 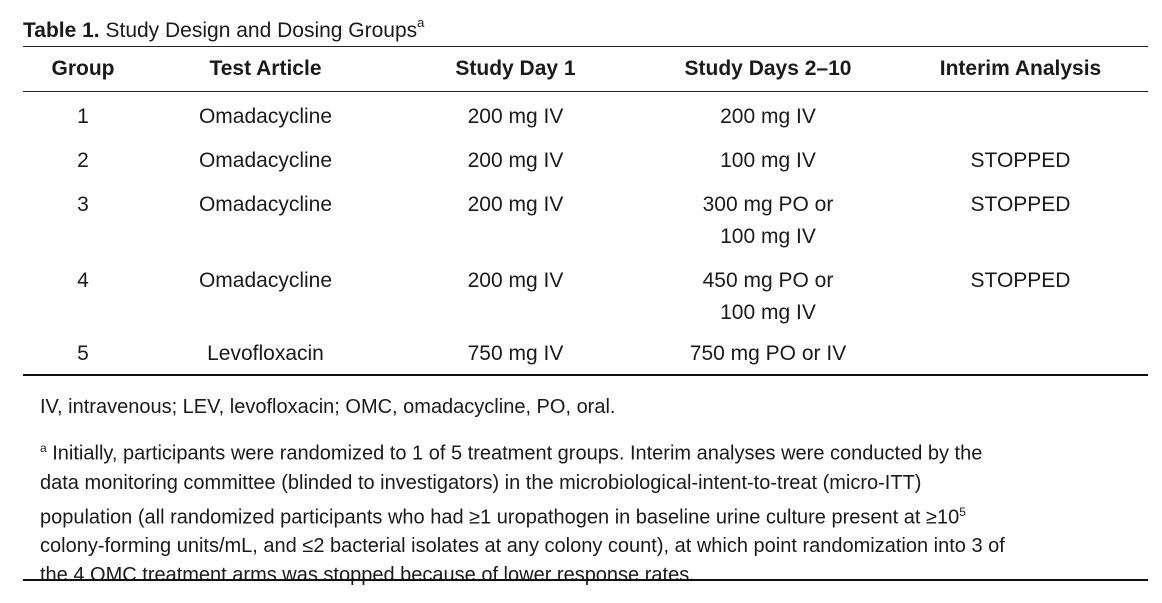 I want to click on cell-study-days-2-10: 200 mg IV, so click(x=768, y=114).